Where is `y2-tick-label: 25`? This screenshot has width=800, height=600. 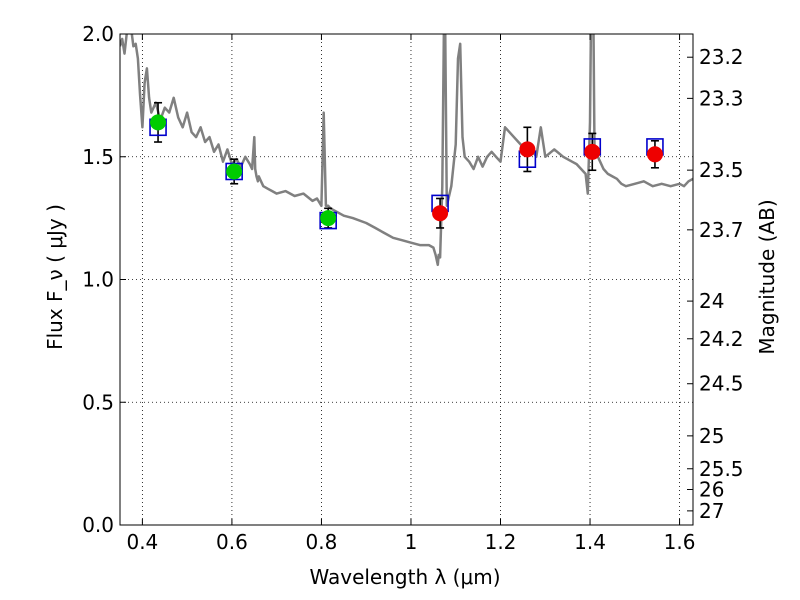
y2-tick-label: 25 is located at coordinates (711, 436).